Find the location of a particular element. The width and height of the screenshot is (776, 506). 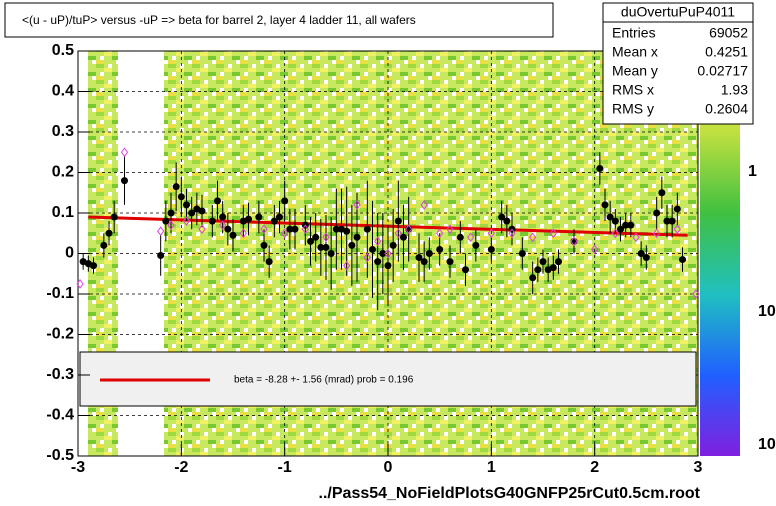

y-tick-label: 0.1 is located at coordinates (63, 212).